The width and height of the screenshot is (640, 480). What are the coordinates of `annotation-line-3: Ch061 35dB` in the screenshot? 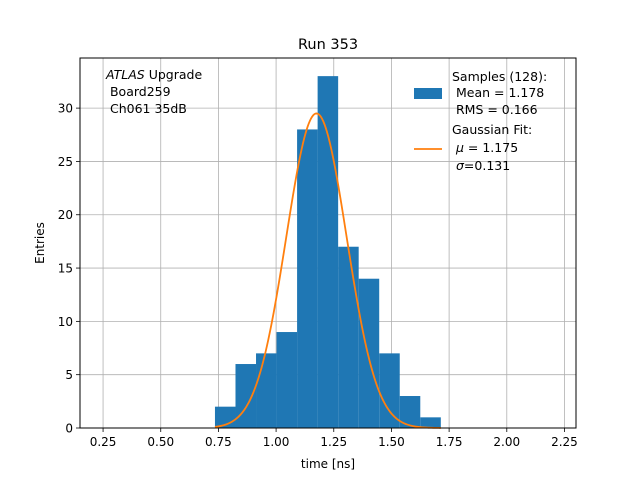 It's located at (146, 108).